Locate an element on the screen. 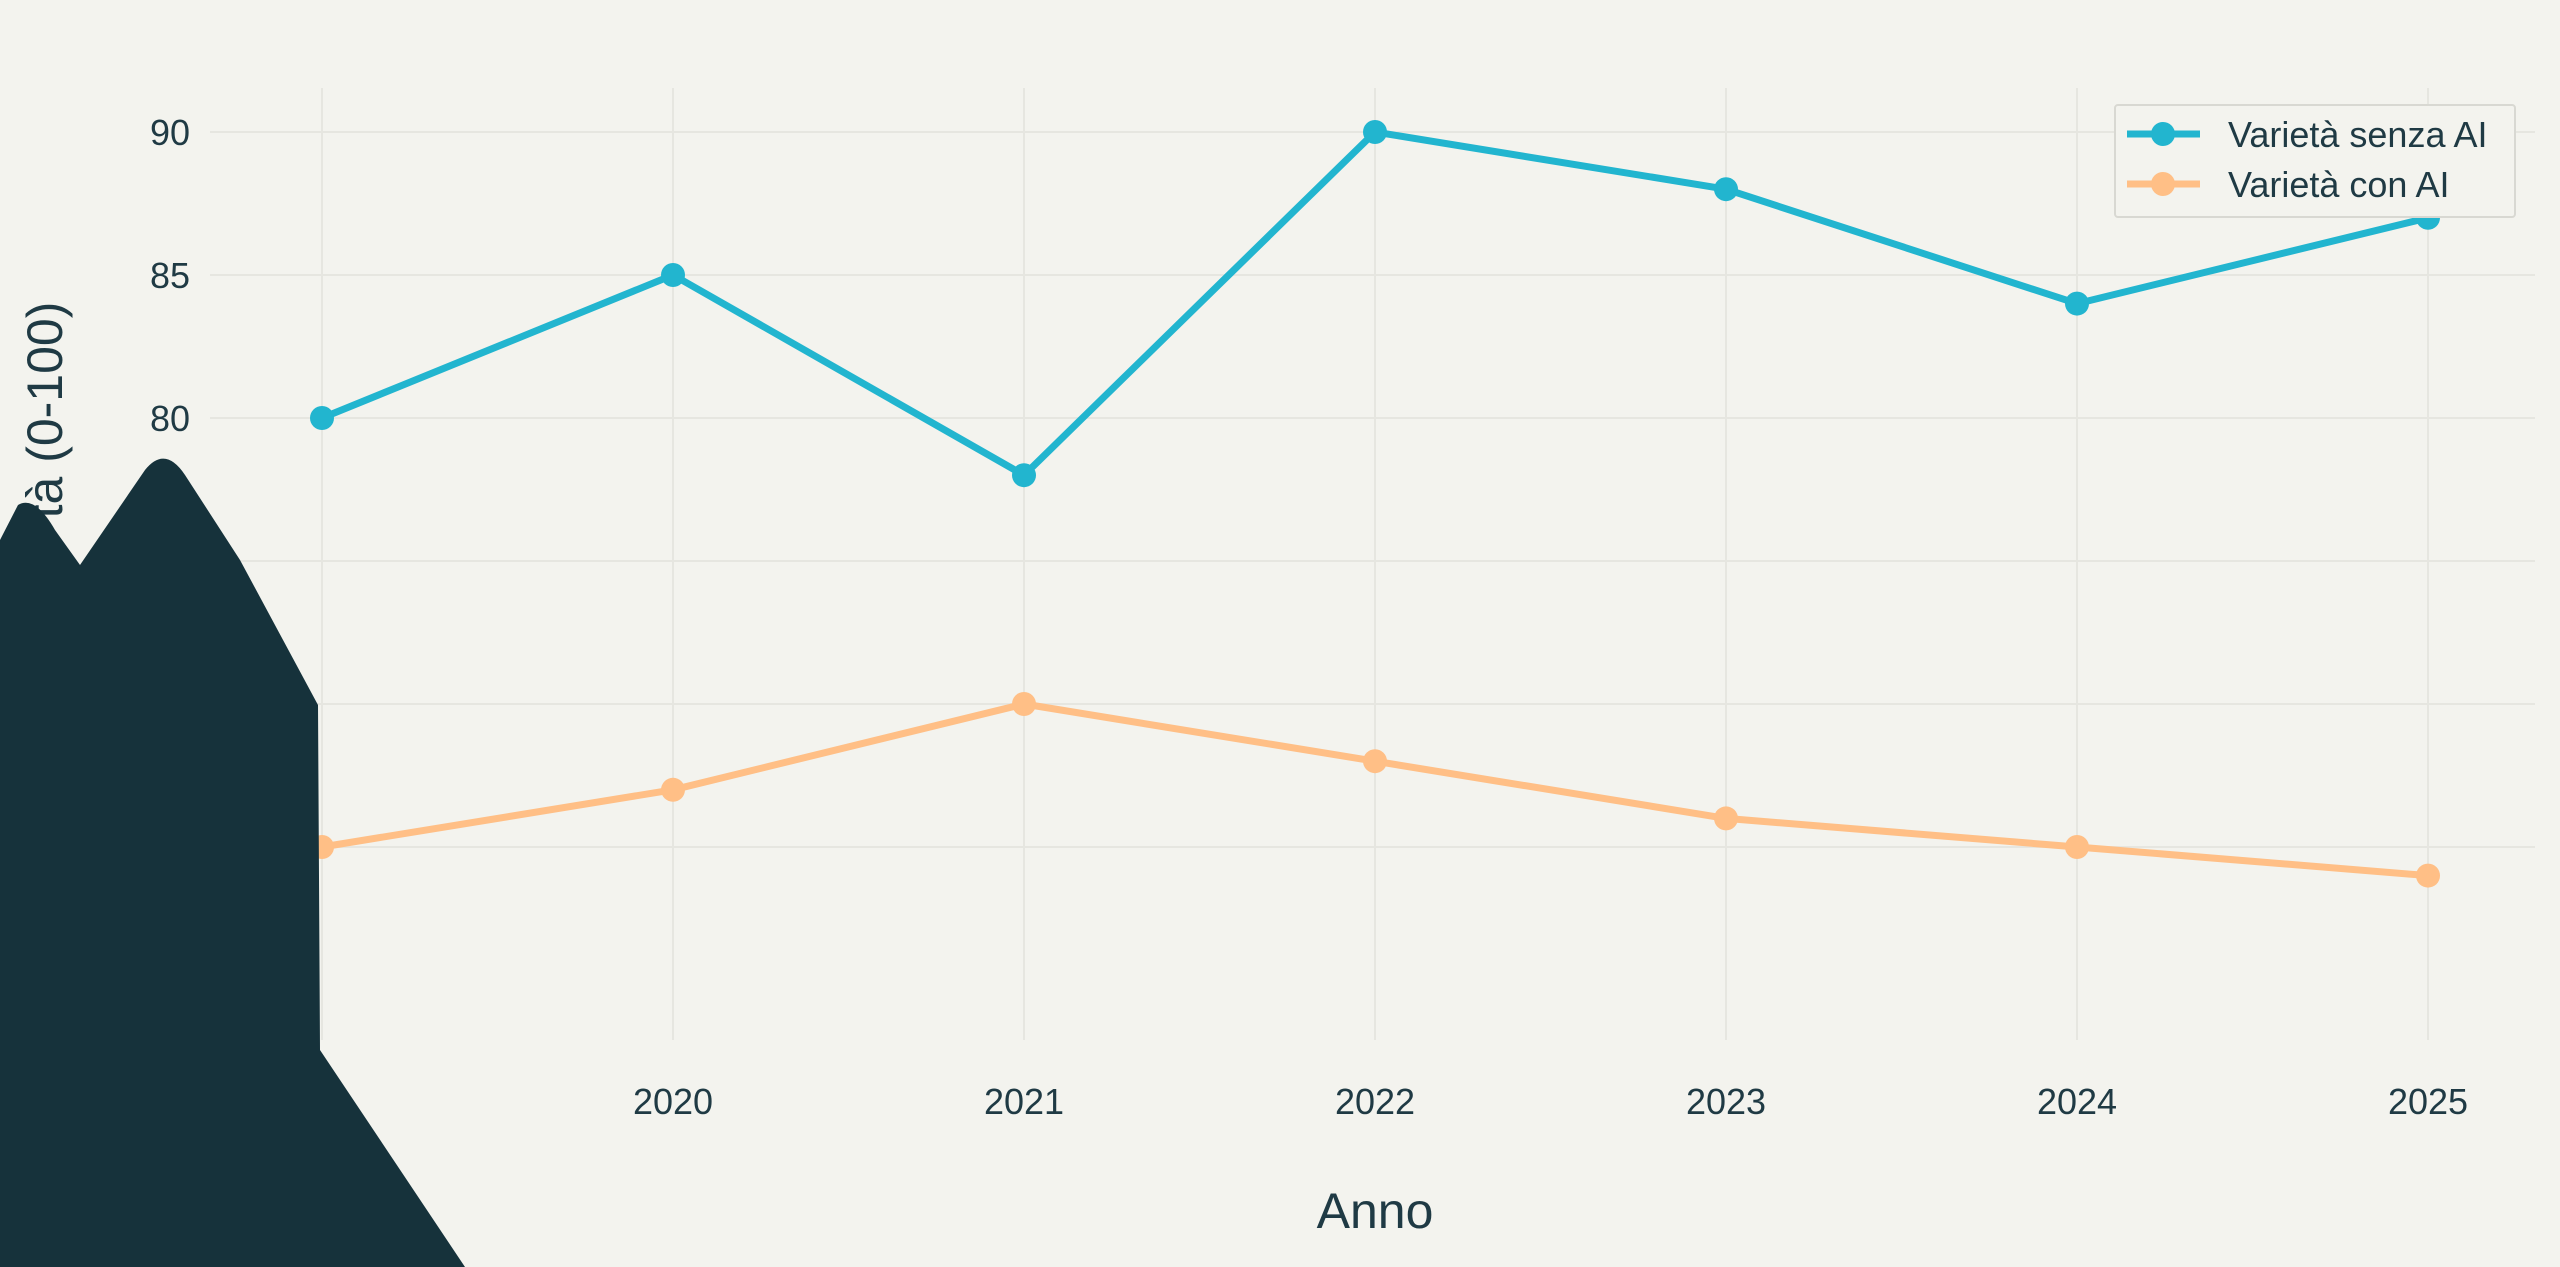  legend-item: Varietà senza AI is located at coordinates (2307, 134).